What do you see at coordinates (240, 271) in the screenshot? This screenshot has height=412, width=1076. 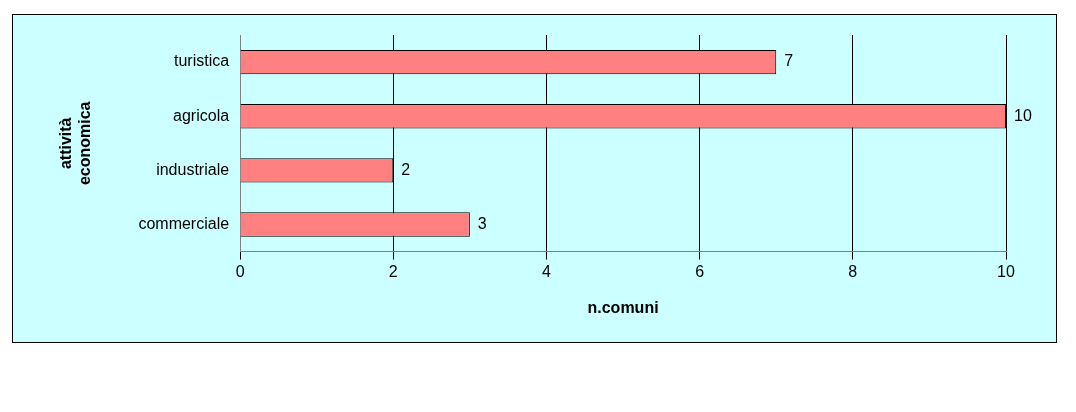 I see `x-tick-label: 0` at bounding box center [240, 271].